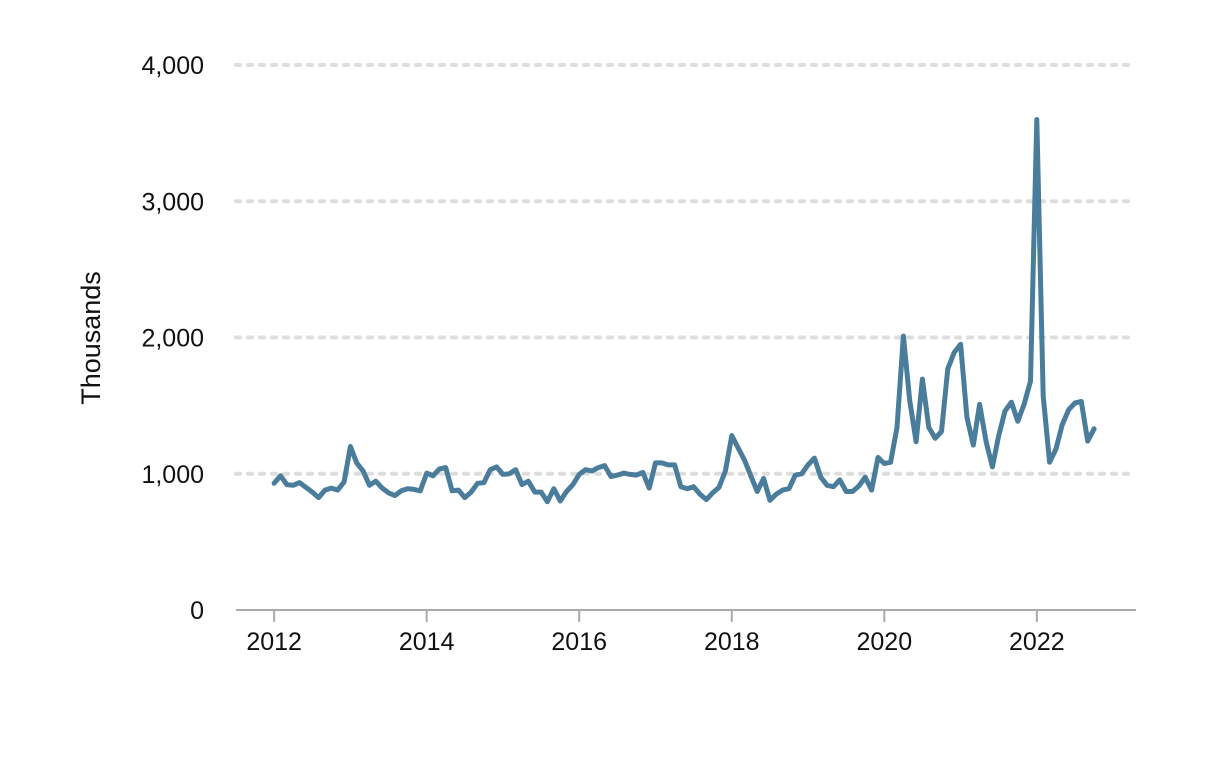 The height and width of the screenshot is (761, 1216). What do you see at coordinates (91, 338) in the screenshot?
I see `y-axis-title: Thousands` at bounding box center [91, 338].